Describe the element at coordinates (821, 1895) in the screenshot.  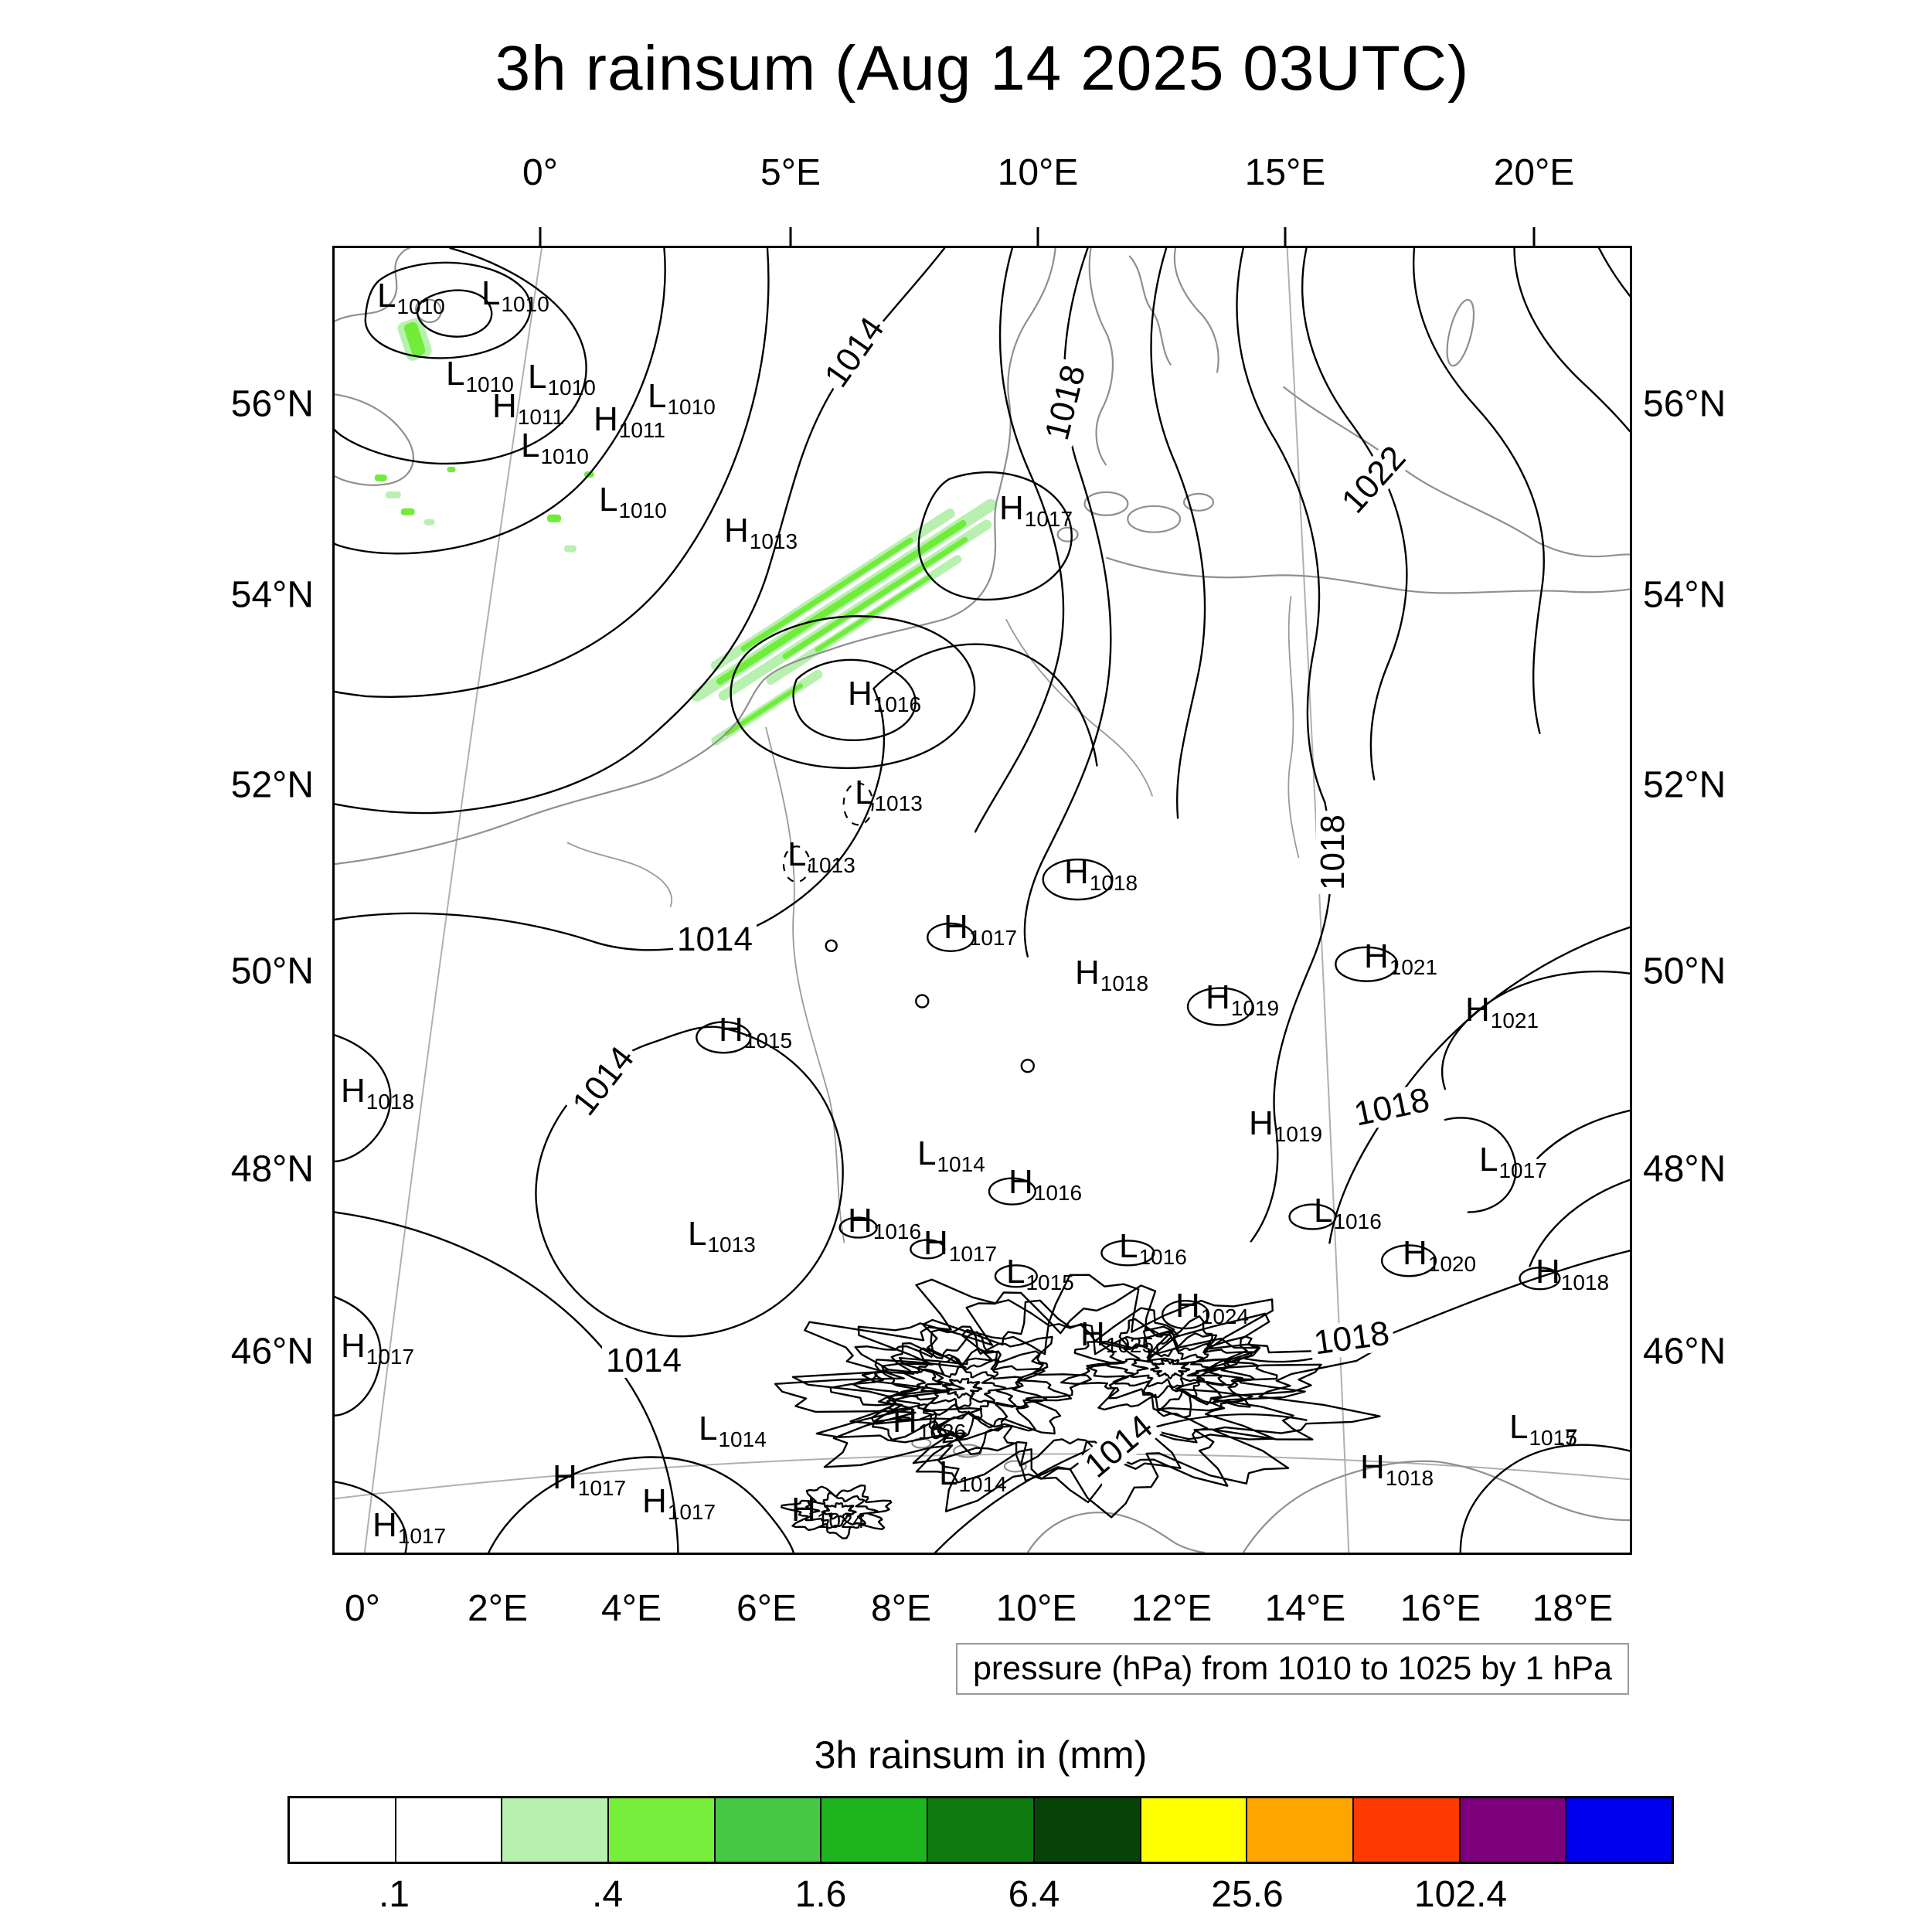
I see `colorbar-tick-label: 1.6` at that location.